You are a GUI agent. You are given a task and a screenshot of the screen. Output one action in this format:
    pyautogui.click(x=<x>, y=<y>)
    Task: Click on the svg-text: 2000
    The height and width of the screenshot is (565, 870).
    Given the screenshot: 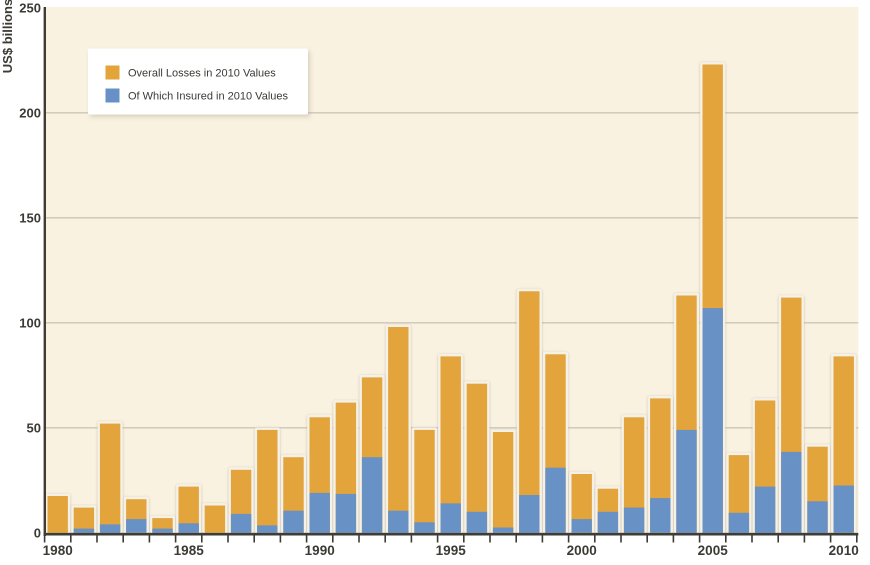 What is the action you would take?
    pyautogui.click(x=582, y=550)
    